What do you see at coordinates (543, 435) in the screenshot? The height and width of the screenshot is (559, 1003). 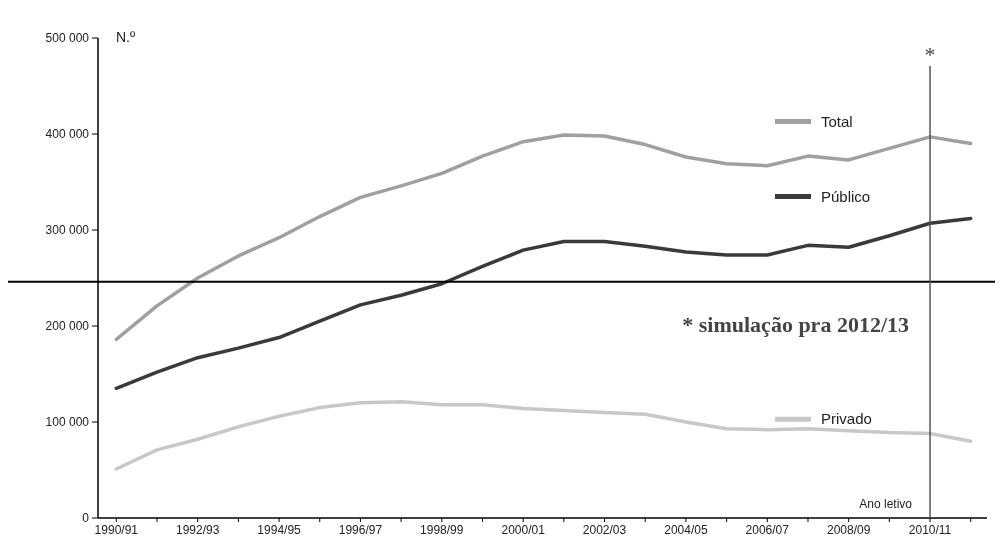 I see `line-series` at bounding box center [543, 435].